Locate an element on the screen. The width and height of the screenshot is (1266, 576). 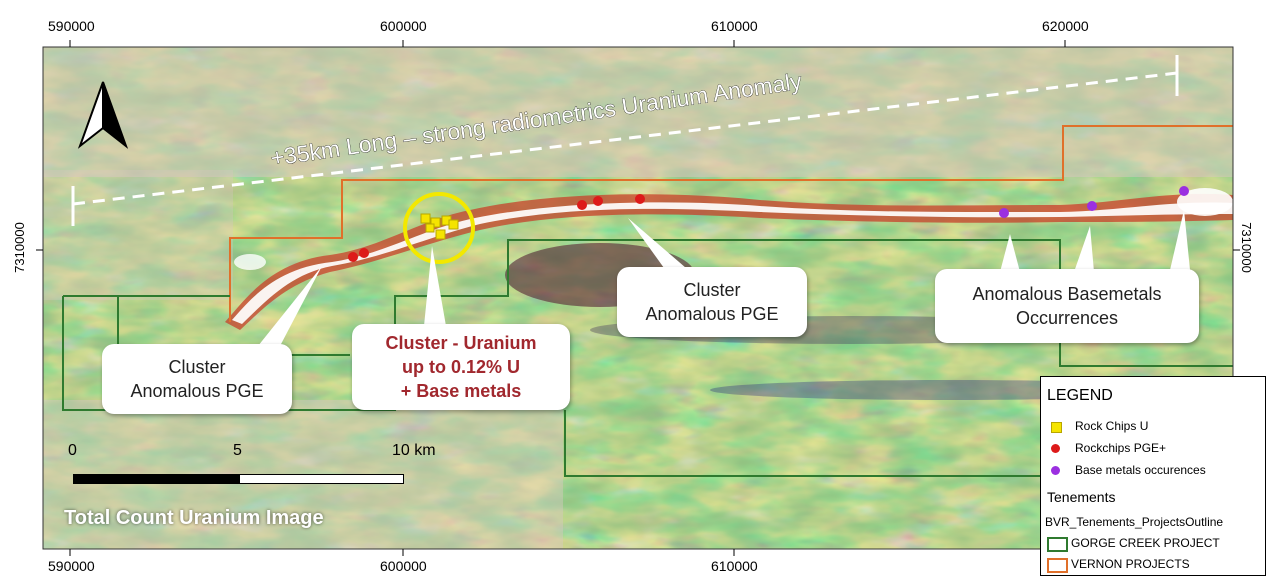
legend-title: LEGEND is located at coordinates (1080, 395).